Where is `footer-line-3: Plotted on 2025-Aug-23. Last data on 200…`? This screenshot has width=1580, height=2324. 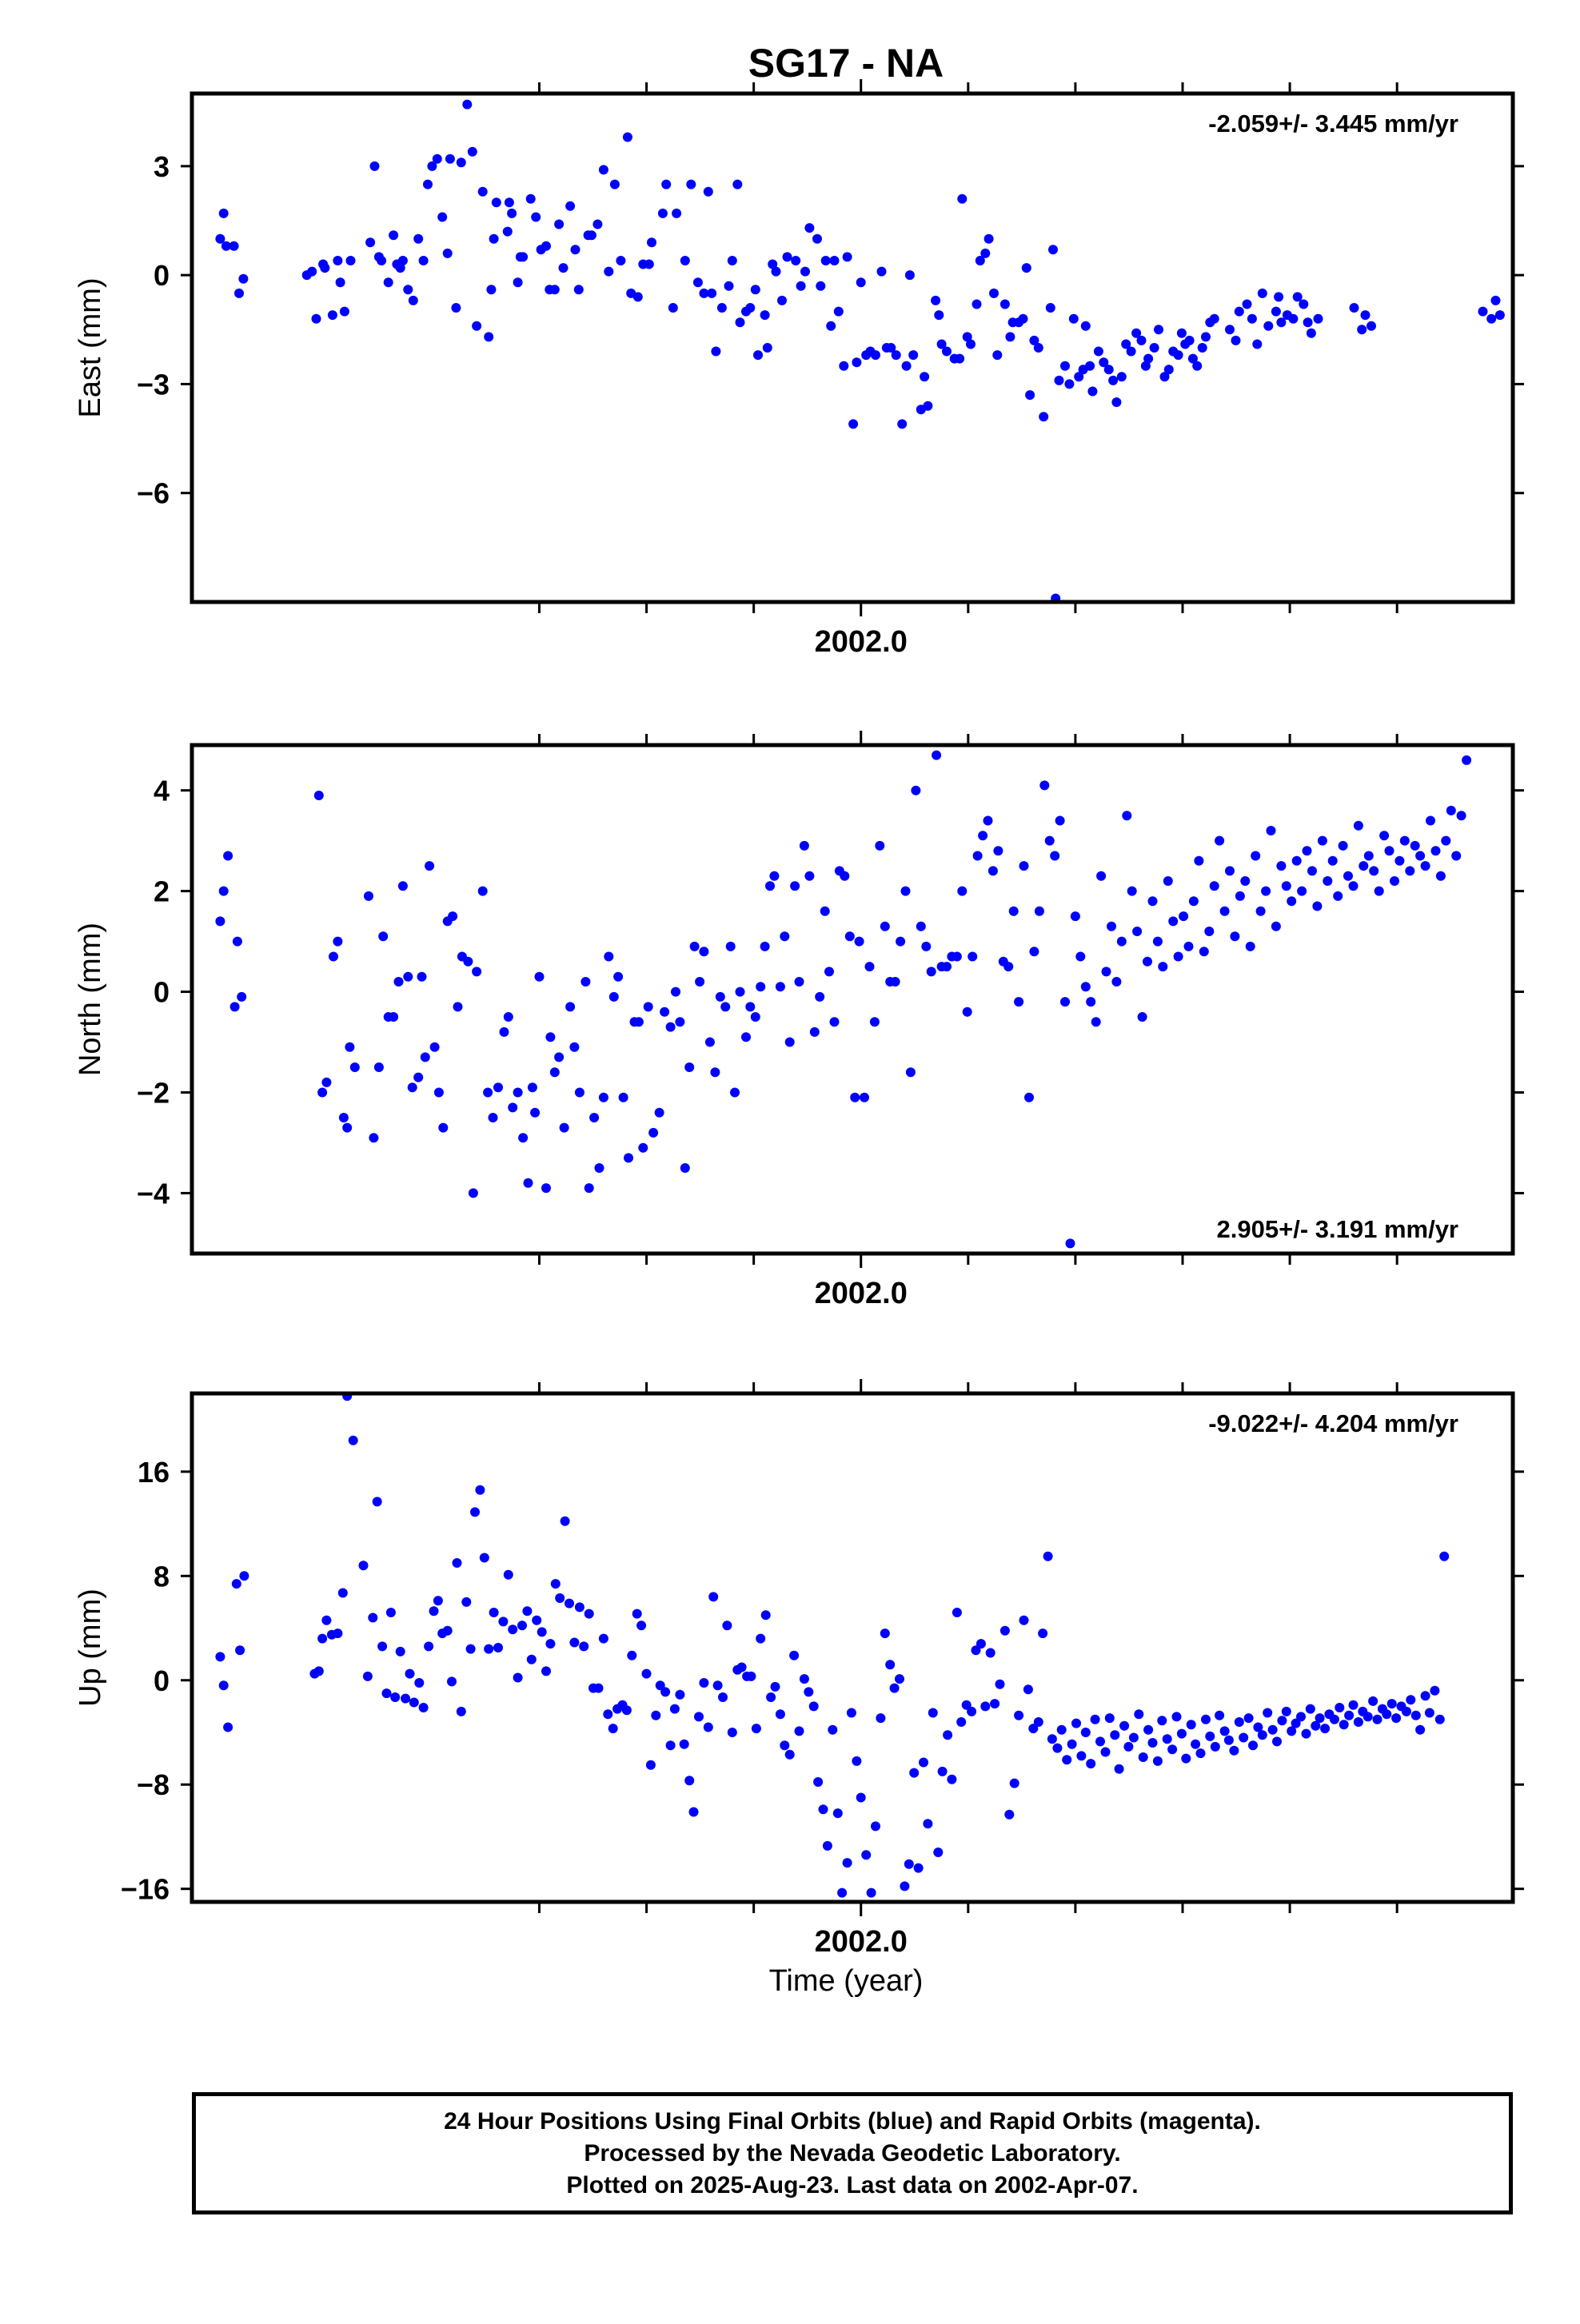 footer-line-3: Plotted on 2025-Aug-23. Last data on 200… is located at coordinates (852, 2184).